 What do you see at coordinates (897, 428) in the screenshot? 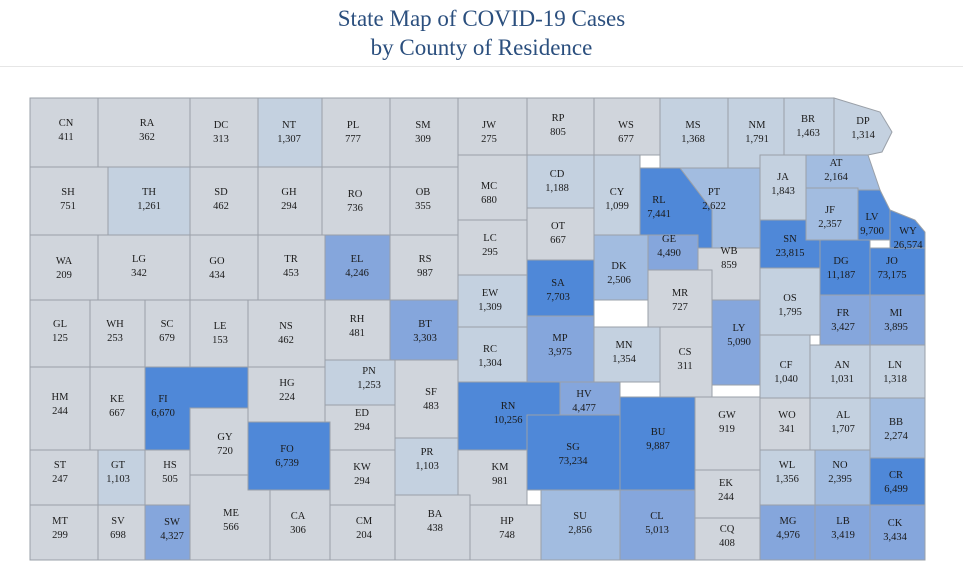
I see `county-bb` at bounding box center [897, 428].